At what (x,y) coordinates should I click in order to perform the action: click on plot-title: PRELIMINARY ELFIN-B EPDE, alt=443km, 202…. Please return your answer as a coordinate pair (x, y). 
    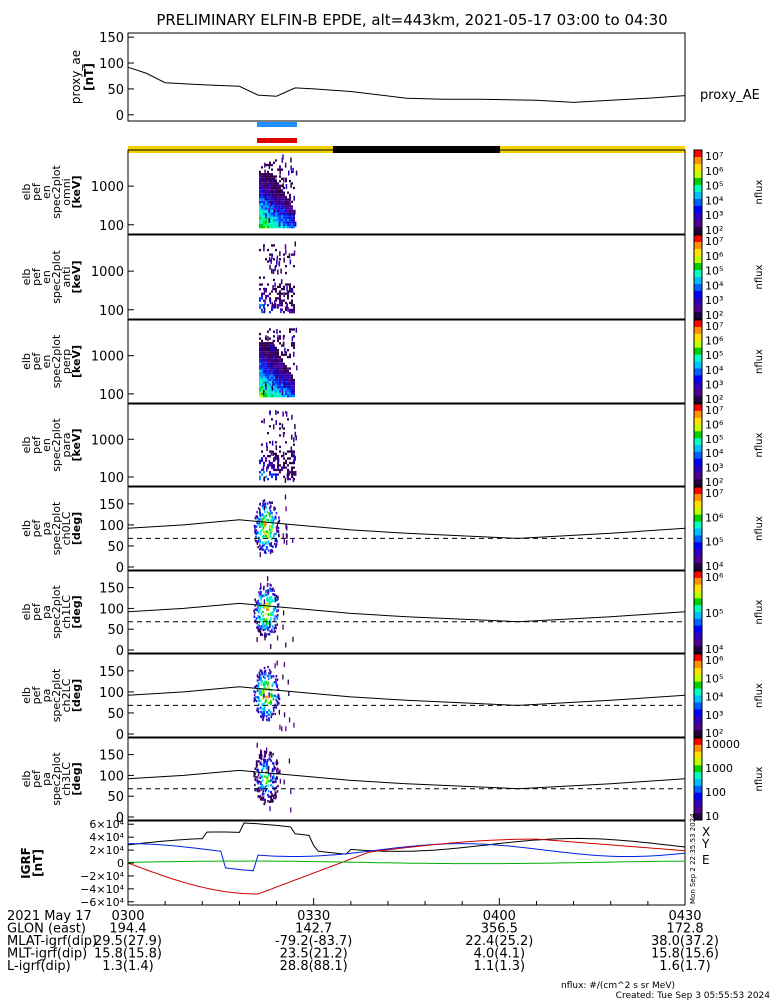
    Looking at the image, I should click on (411, 20).